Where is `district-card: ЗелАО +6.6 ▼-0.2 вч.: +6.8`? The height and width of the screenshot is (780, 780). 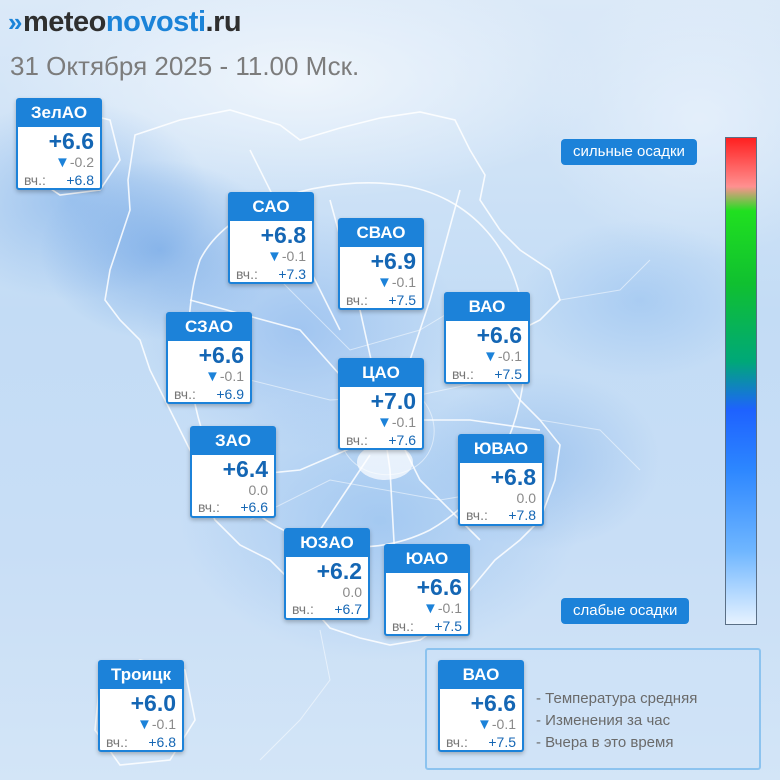
district-card: ЗелАО +6.6 ▼-0.2 вч.: +6.8 is located at coordinates (59, 144).